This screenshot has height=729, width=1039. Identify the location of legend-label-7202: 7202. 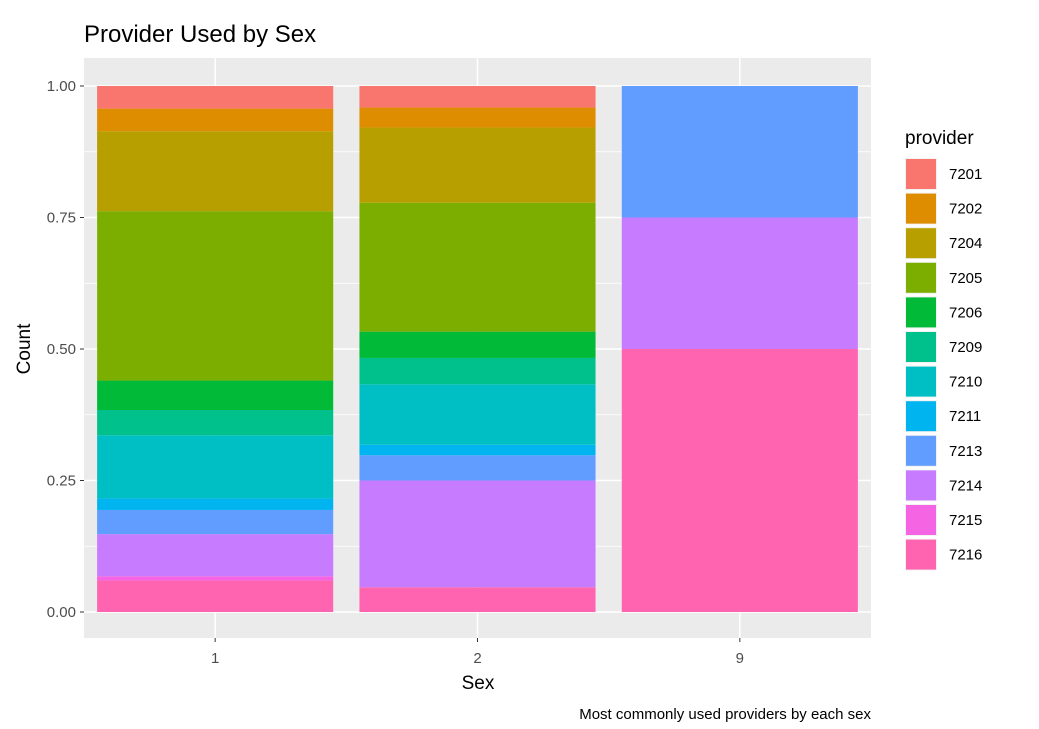
(965, 209).